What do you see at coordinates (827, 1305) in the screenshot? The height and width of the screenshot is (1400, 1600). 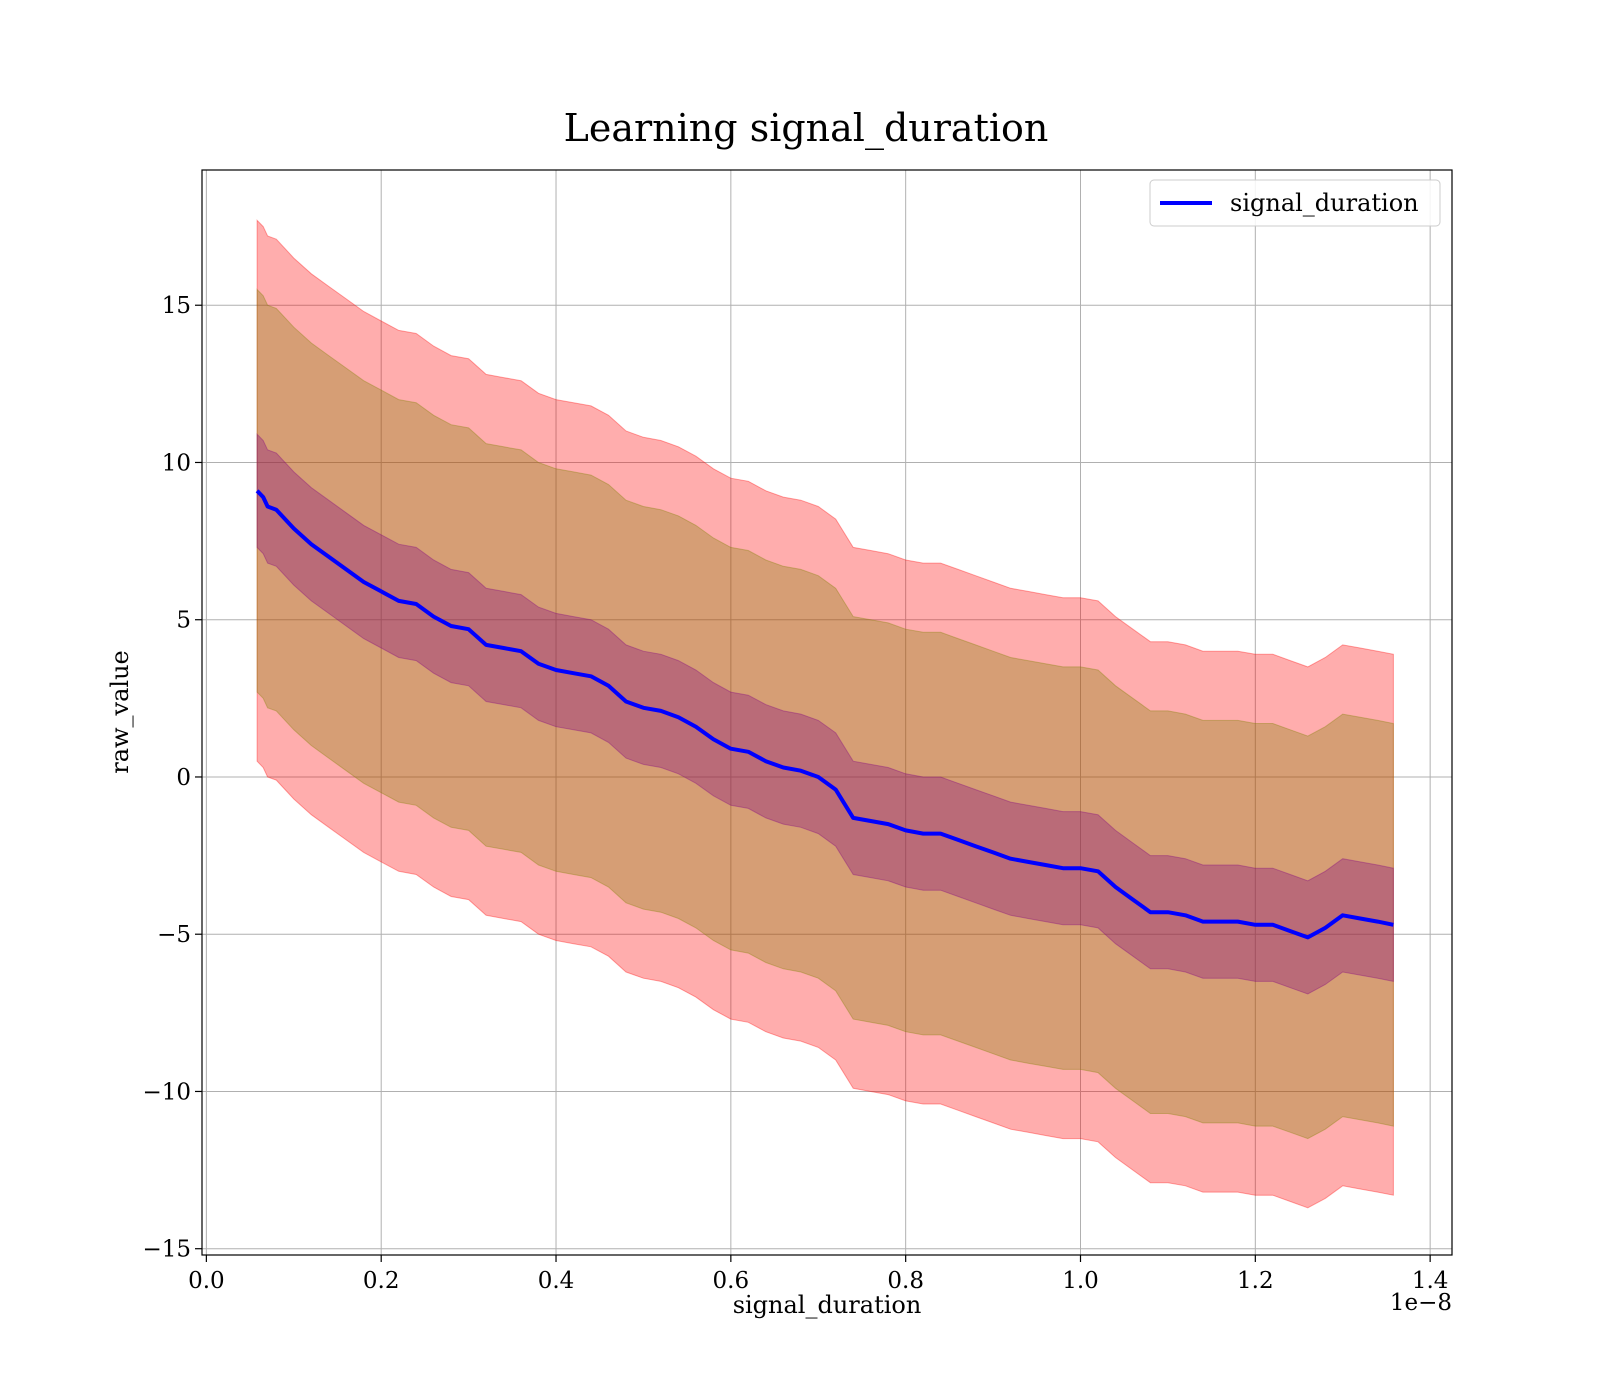 I see `x-axis-label: signal_duration` at bounding box center [827, 1305].